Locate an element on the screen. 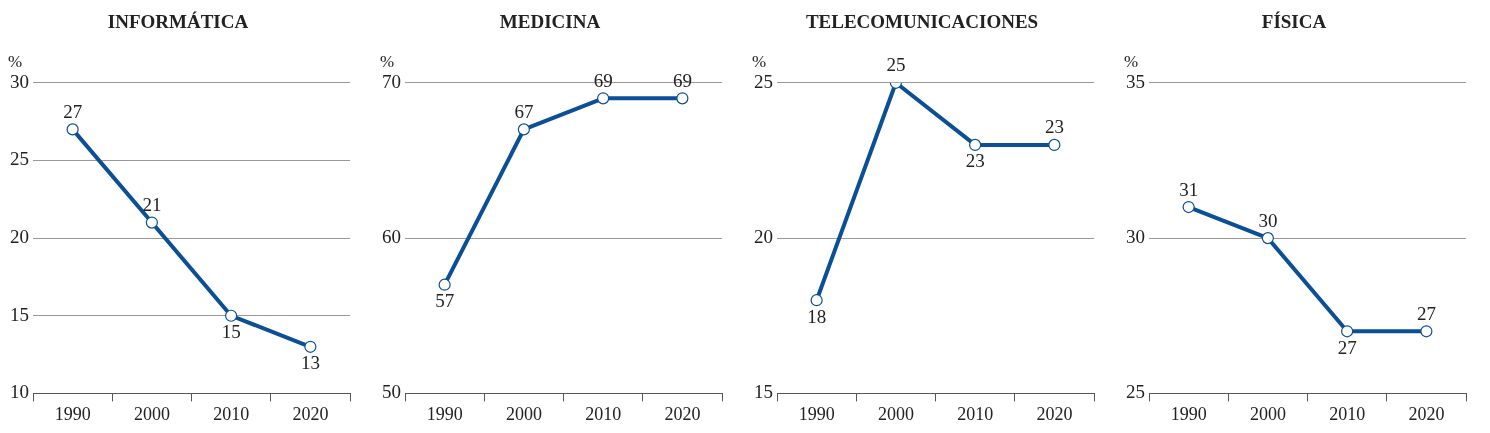 The width and height of the screenshot is (1490, 433). y-tick-label: 35 is located at coordinates (1135, 81).